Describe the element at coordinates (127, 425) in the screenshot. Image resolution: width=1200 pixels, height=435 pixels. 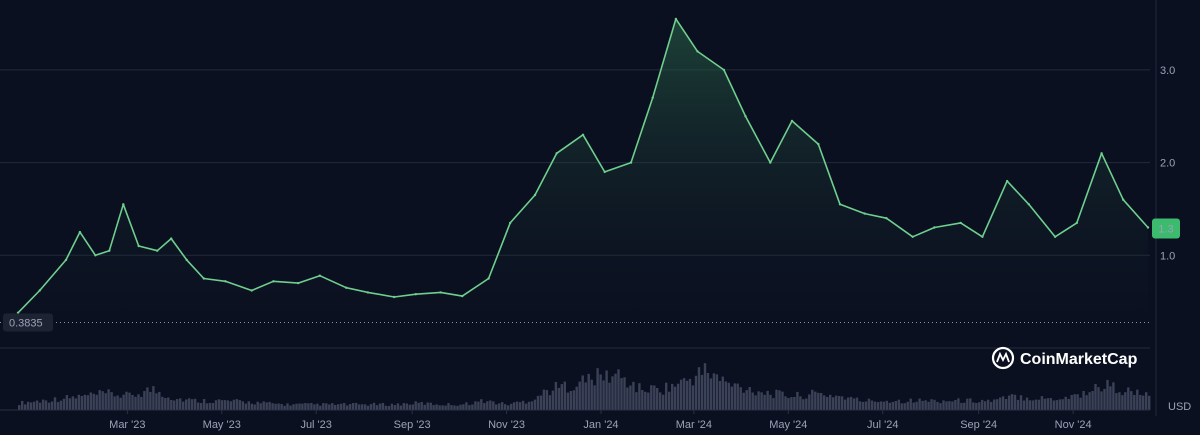
I see `x-tick-label: Mar '23` at that location.